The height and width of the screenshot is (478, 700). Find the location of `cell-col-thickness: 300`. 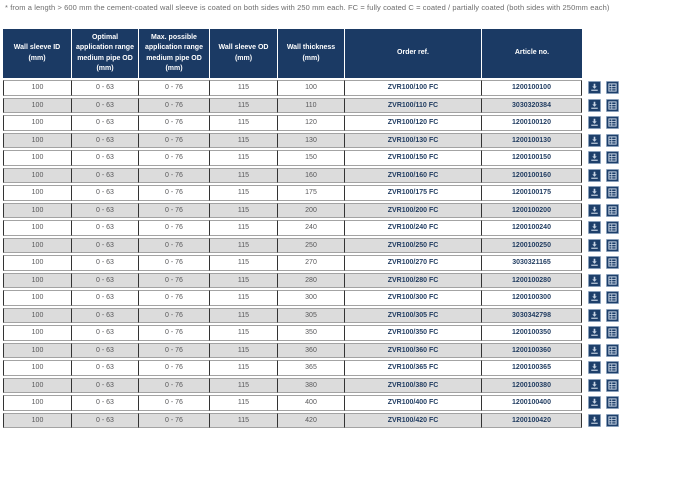

cell-col-thickness: 300 is located at coordinates (310, 298).